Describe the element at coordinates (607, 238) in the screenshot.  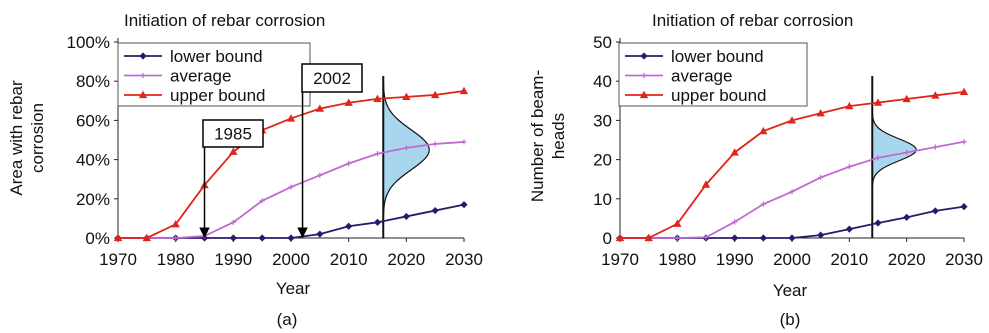
I see `y-tick-label: 0` at that location.